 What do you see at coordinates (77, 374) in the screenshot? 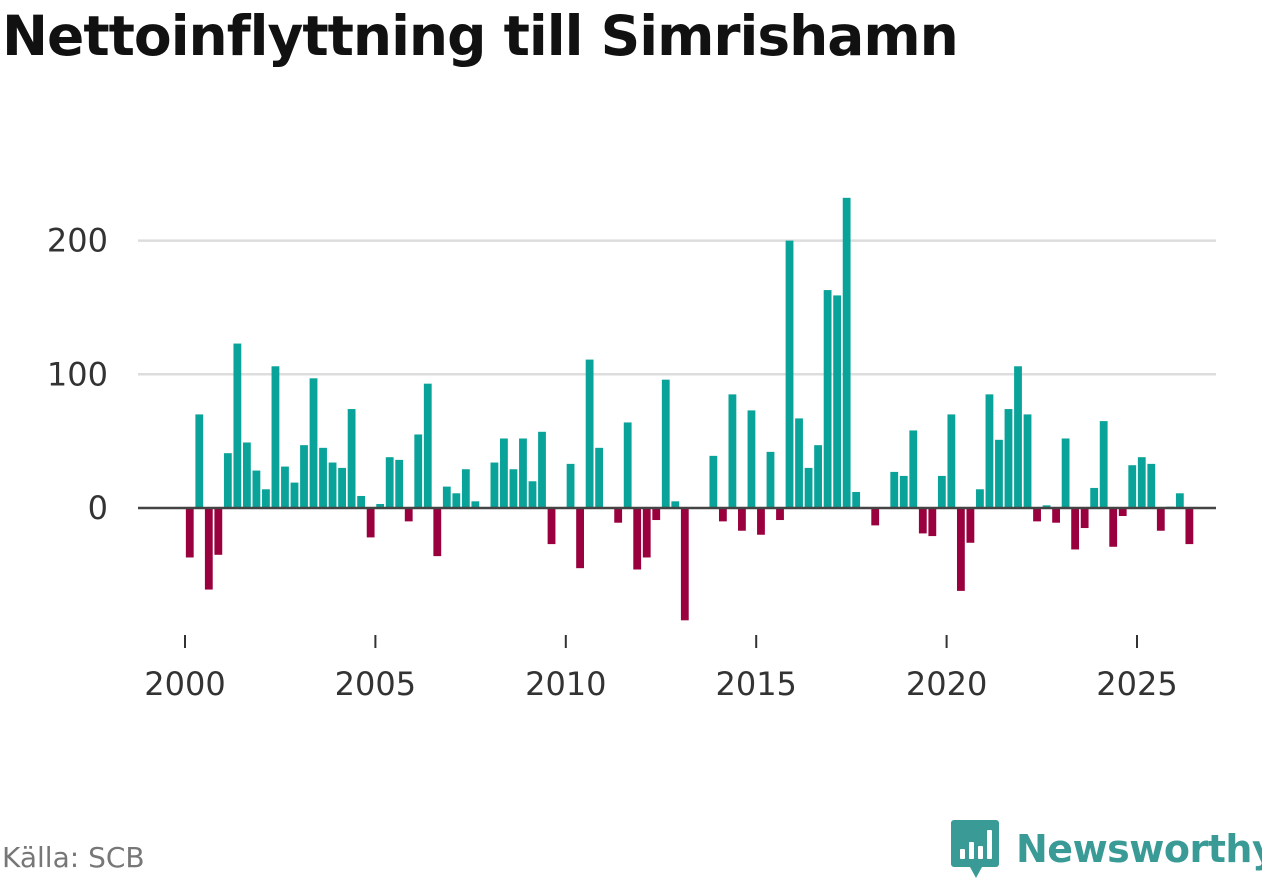
I see `y-tick-label-100: 100` at bounding box center [77, 374].